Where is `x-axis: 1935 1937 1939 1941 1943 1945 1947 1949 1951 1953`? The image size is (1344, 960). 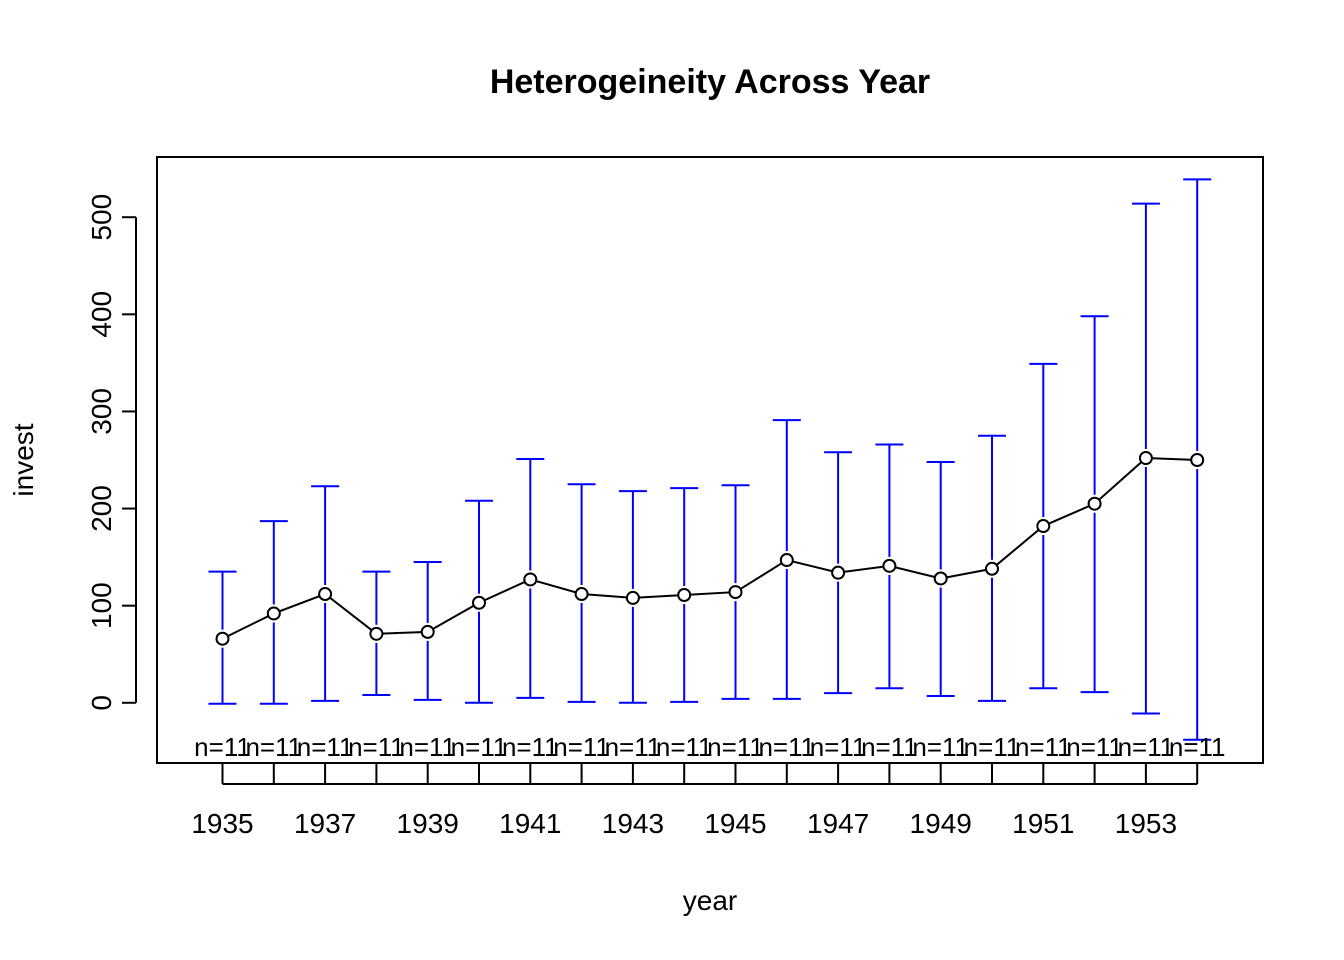 x-axis: 1935 1937 1939 1941 1943 1945 1947 1949 1951 1953 is located at coordinates (695, 801).